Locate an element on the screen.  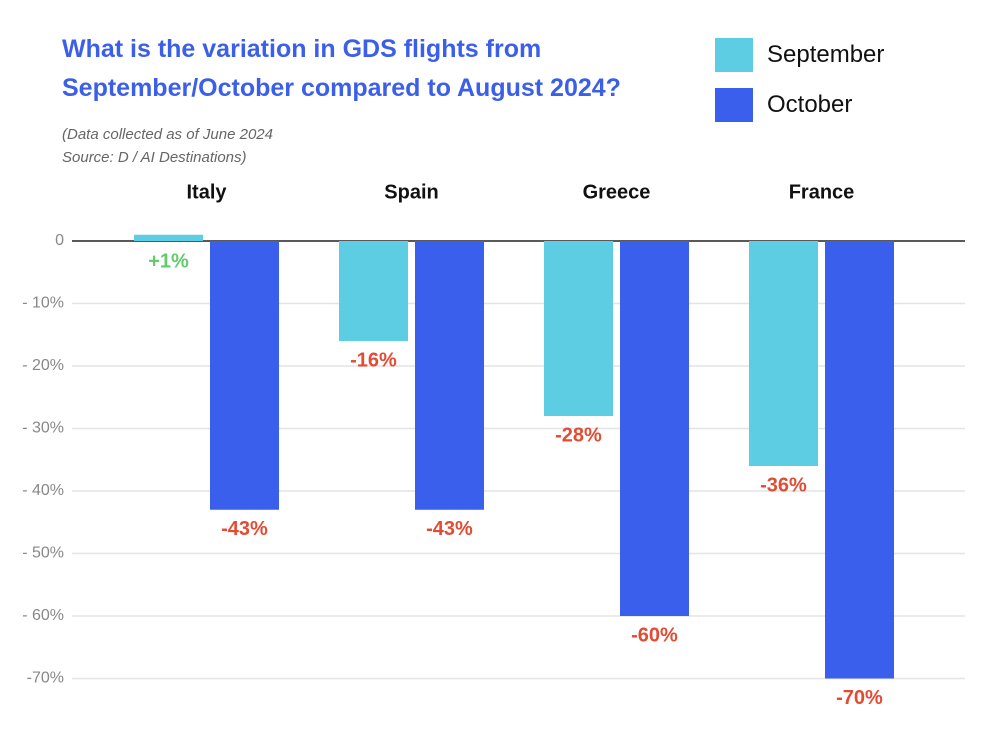
legend-item-october: October is located at coordinates (799, 105).